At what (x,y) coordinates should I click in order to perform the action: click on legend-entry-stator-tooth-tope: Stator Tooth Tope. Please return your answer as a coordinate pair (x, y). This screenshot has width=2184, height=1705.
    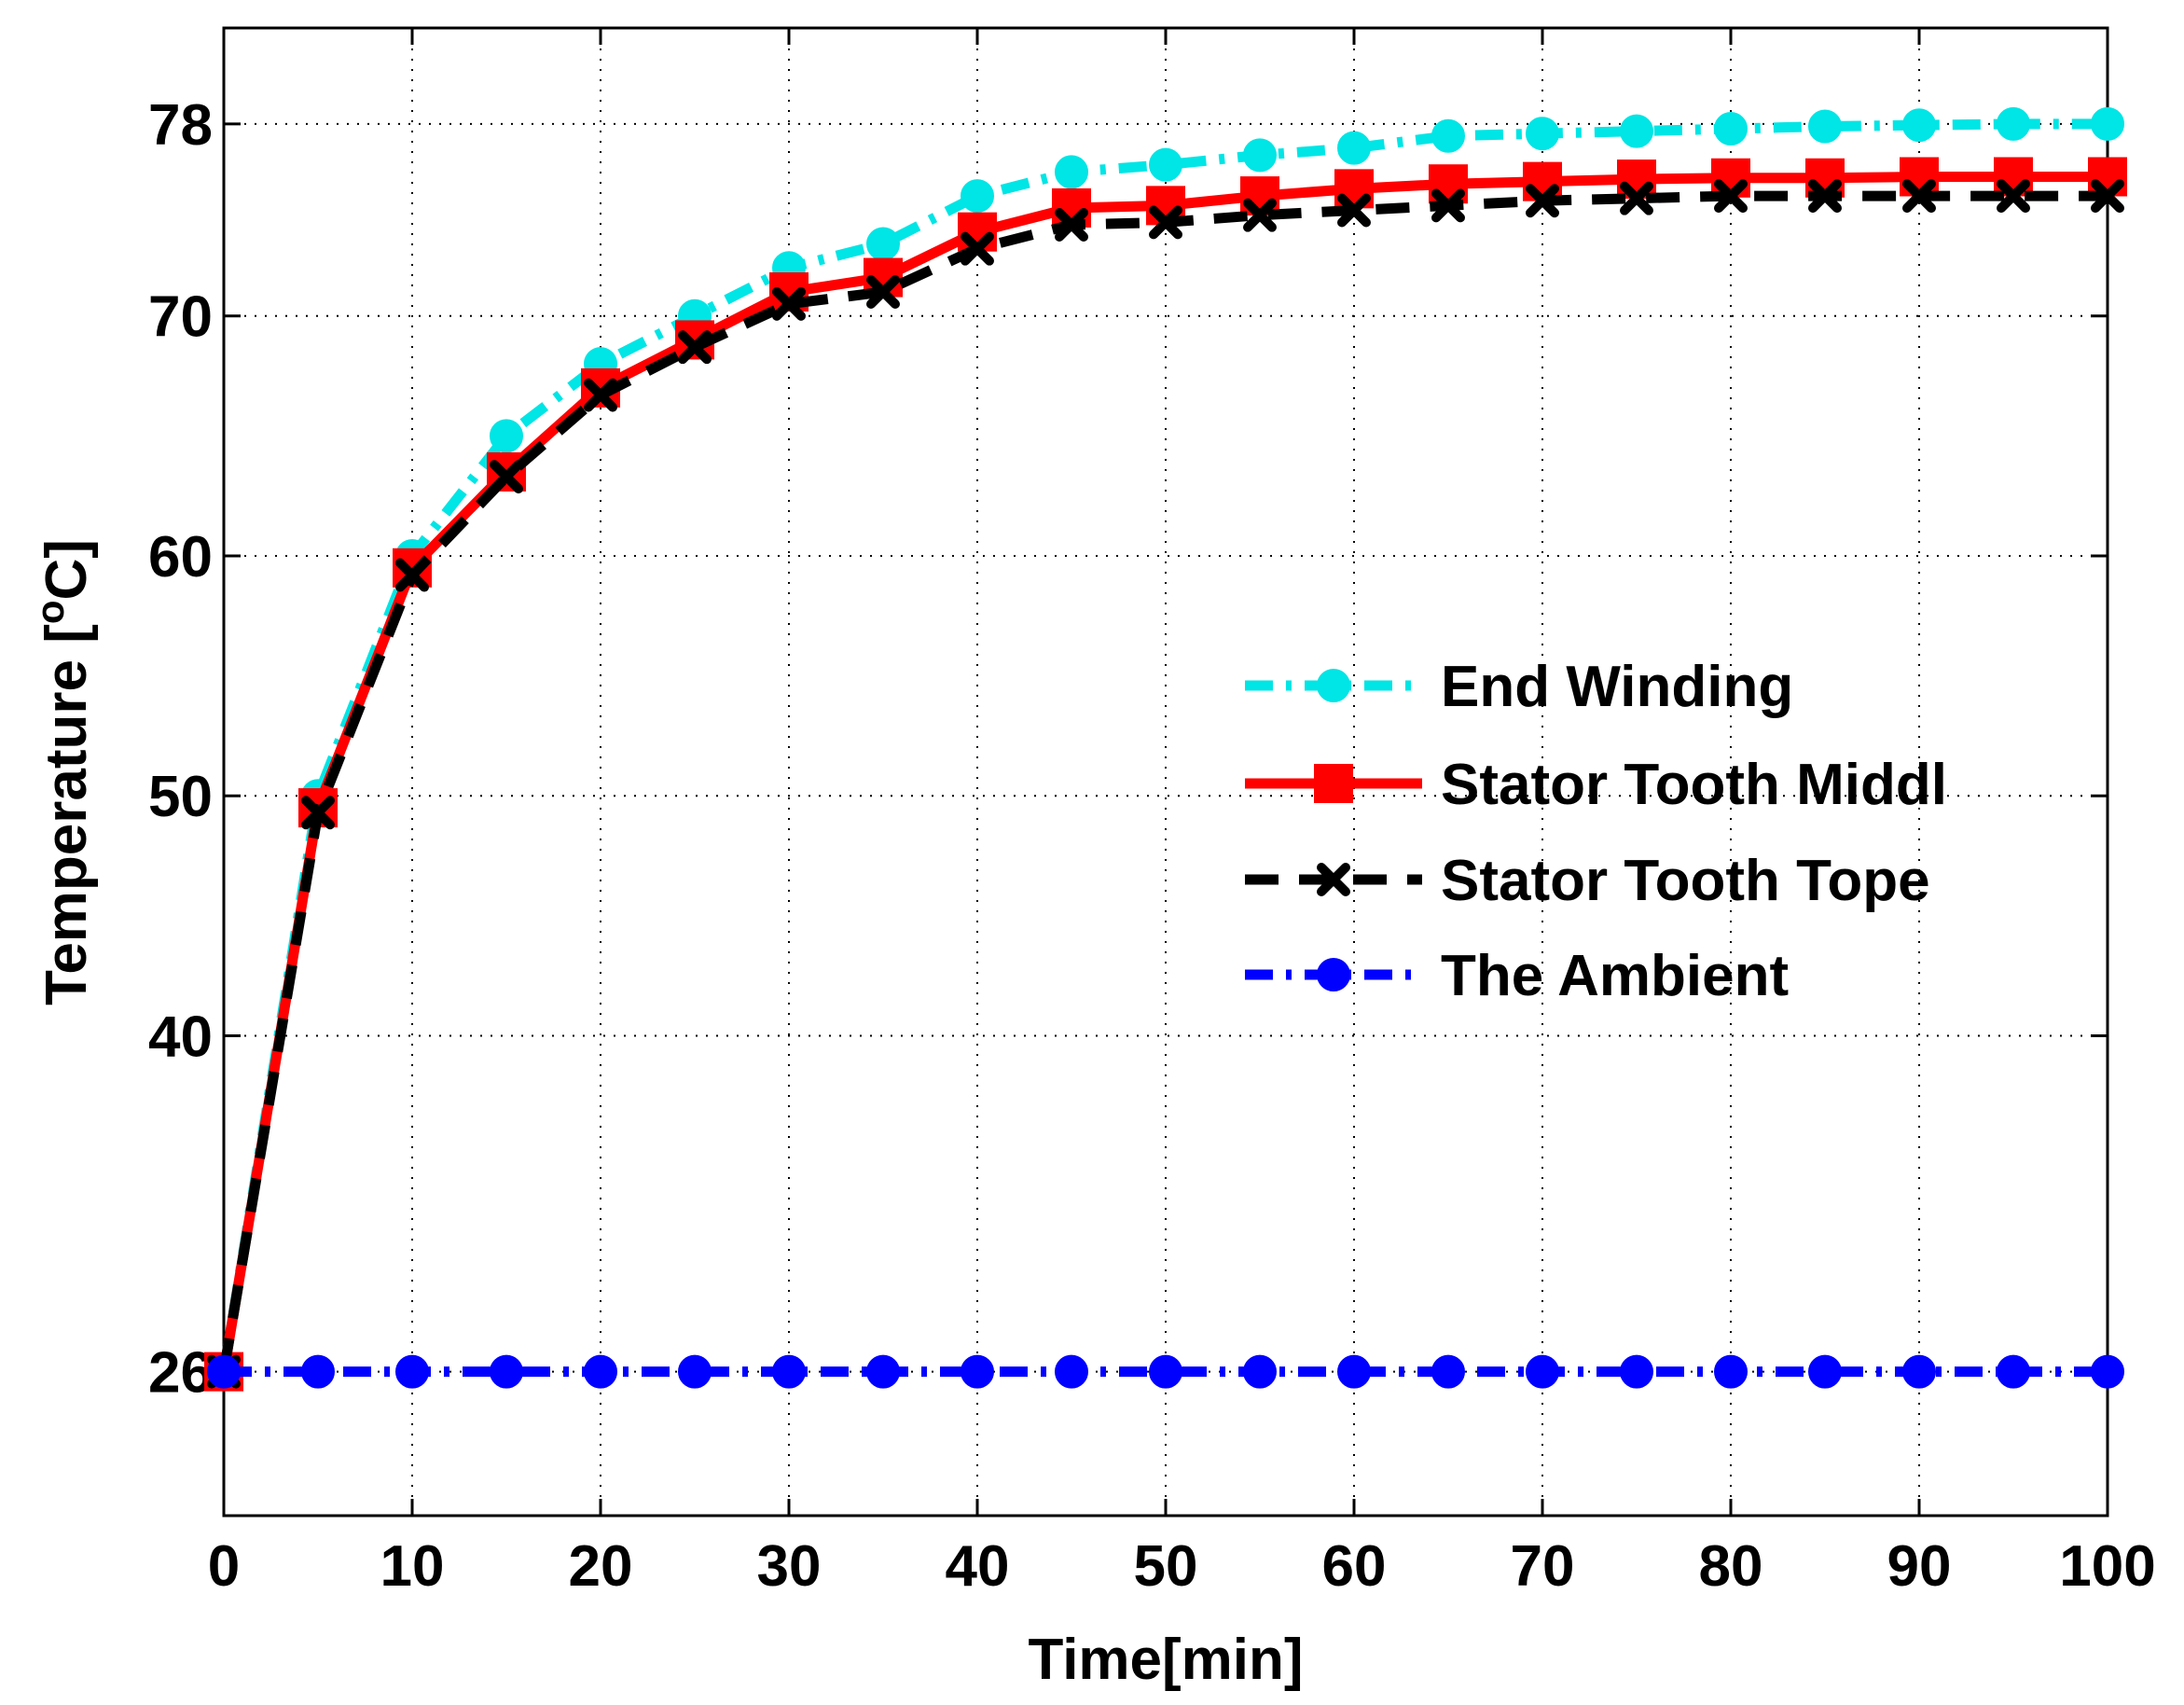
    Looking at the image, I should click on (1587, 881).